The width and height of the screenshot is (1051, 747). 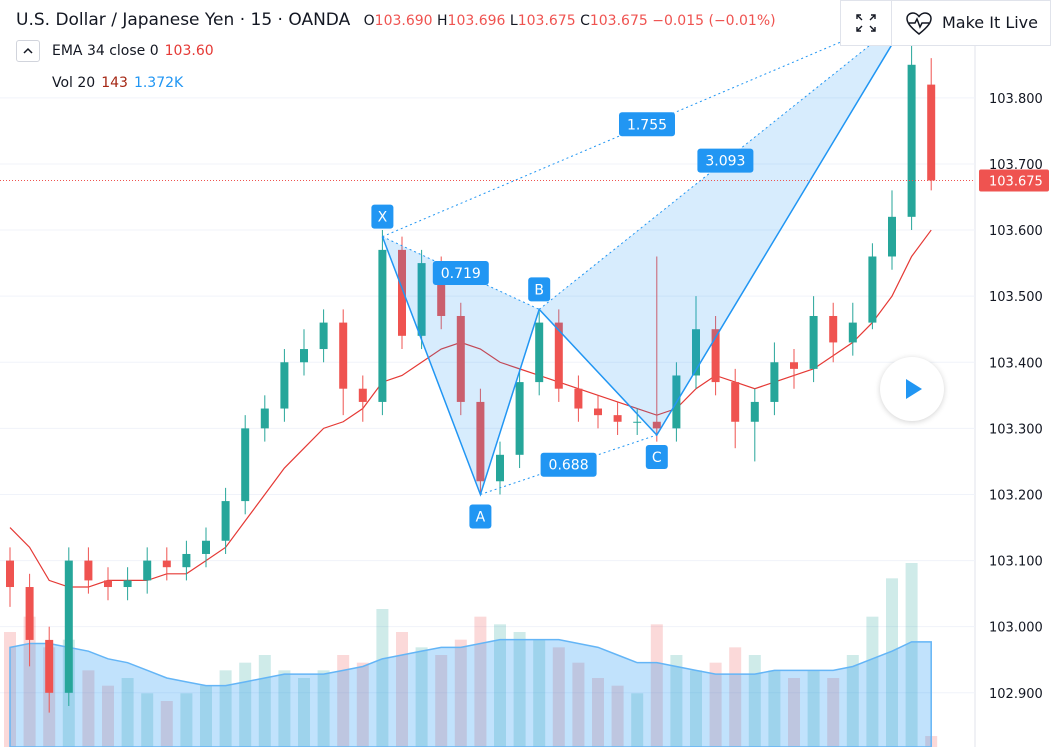 What do you see at coordinates (618, 21) in the screenshot?
I see `close-value: 103.675` at bounding box center [618, 21].